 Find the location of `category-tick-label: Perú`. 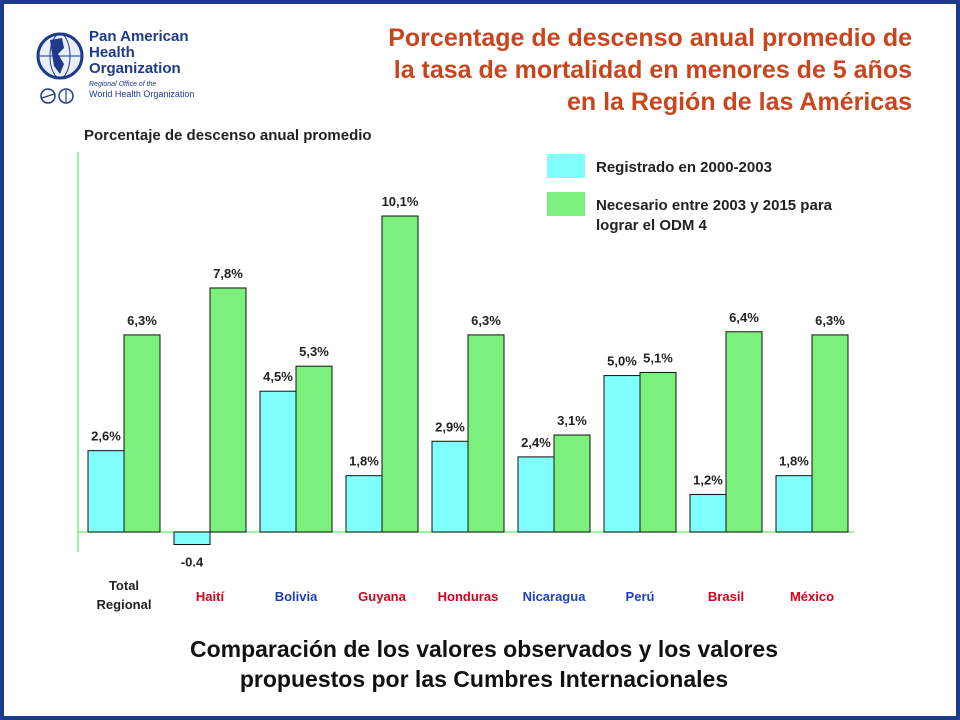

category-tick-label: Perú is located at coordinates (640, 596).